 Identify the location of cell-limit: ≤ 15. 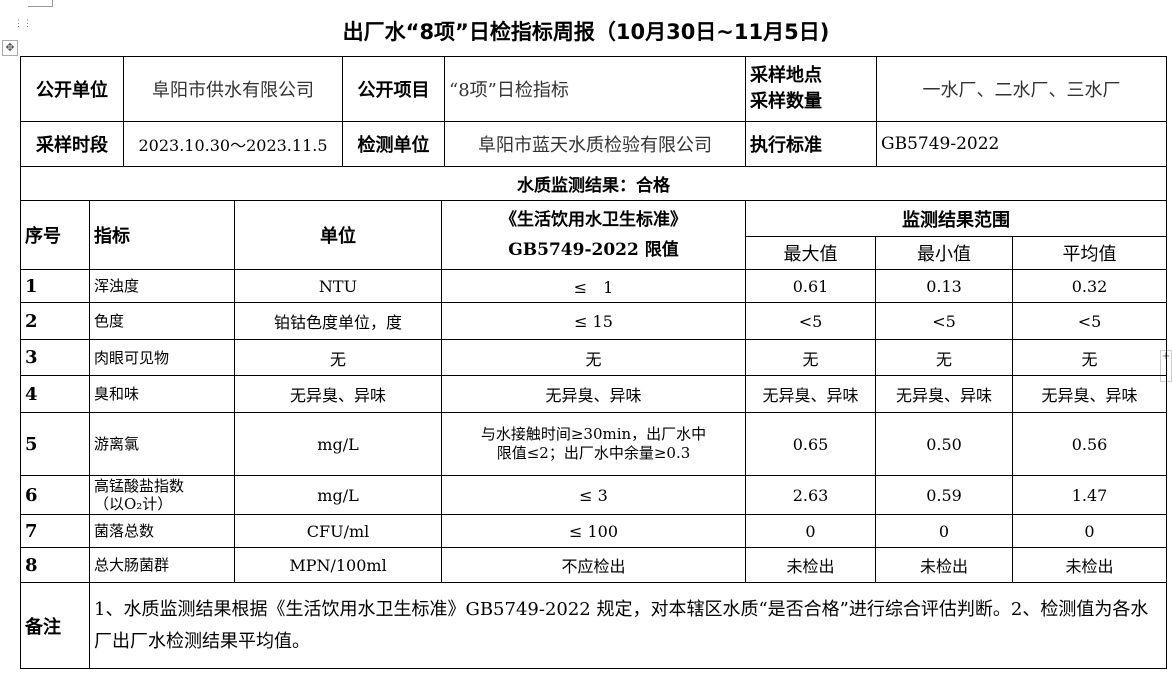
(593, 321).